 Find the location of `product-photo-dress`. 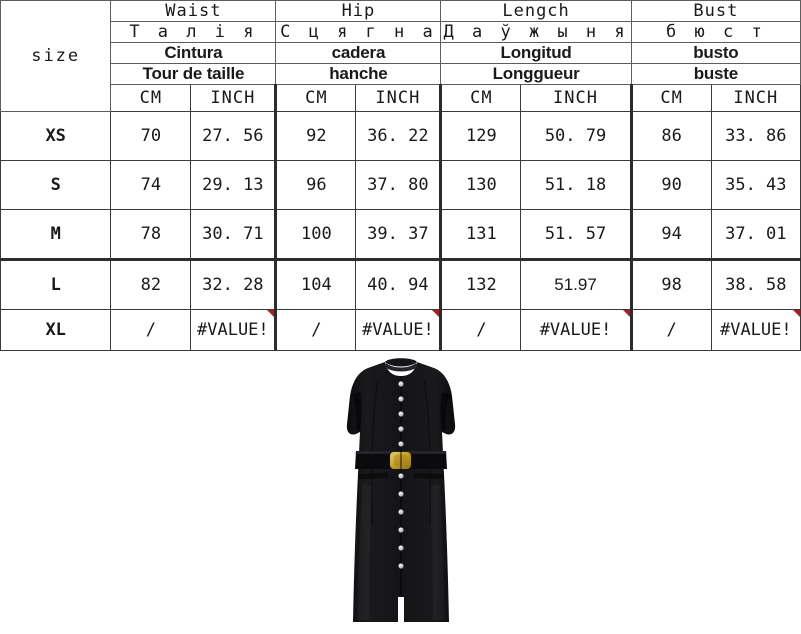

product-photo-dress is located at coordinates (401, 494).